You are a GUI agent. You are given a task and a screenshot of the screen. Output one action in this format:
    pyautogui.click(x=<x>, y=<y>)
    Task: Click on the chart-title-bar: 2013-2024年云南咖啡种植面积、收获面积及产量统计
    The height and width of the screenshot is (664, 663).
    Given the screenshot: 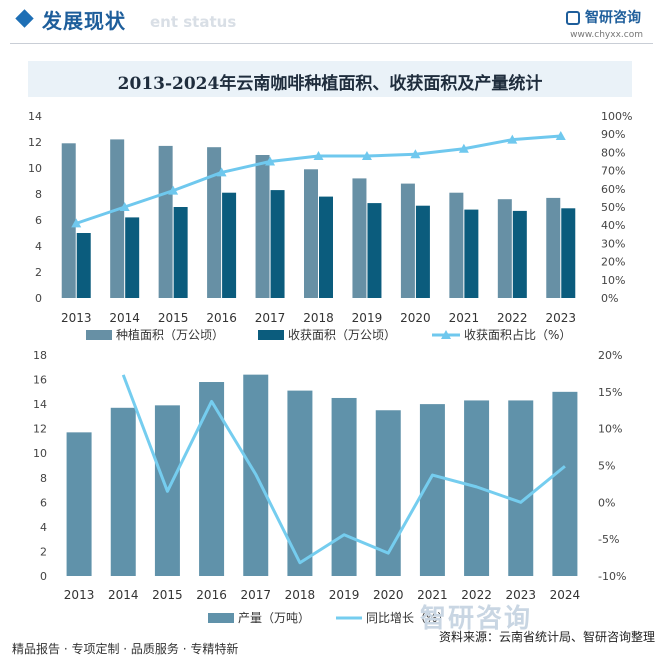 What is the action you would take?
    pyautogui.click(x=330, y=79)
    